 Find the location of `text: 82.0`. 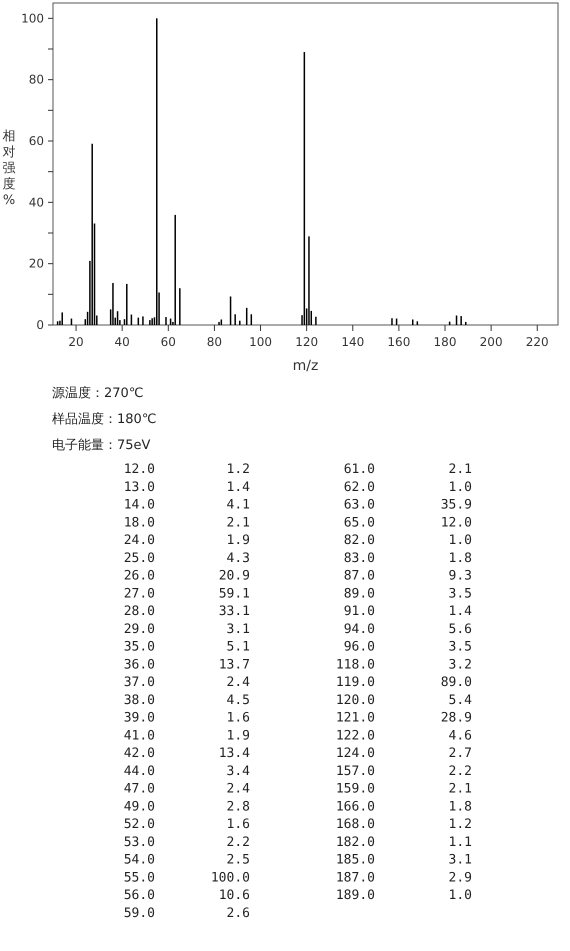

text: 82.0 is located at coordinates (359, 540).